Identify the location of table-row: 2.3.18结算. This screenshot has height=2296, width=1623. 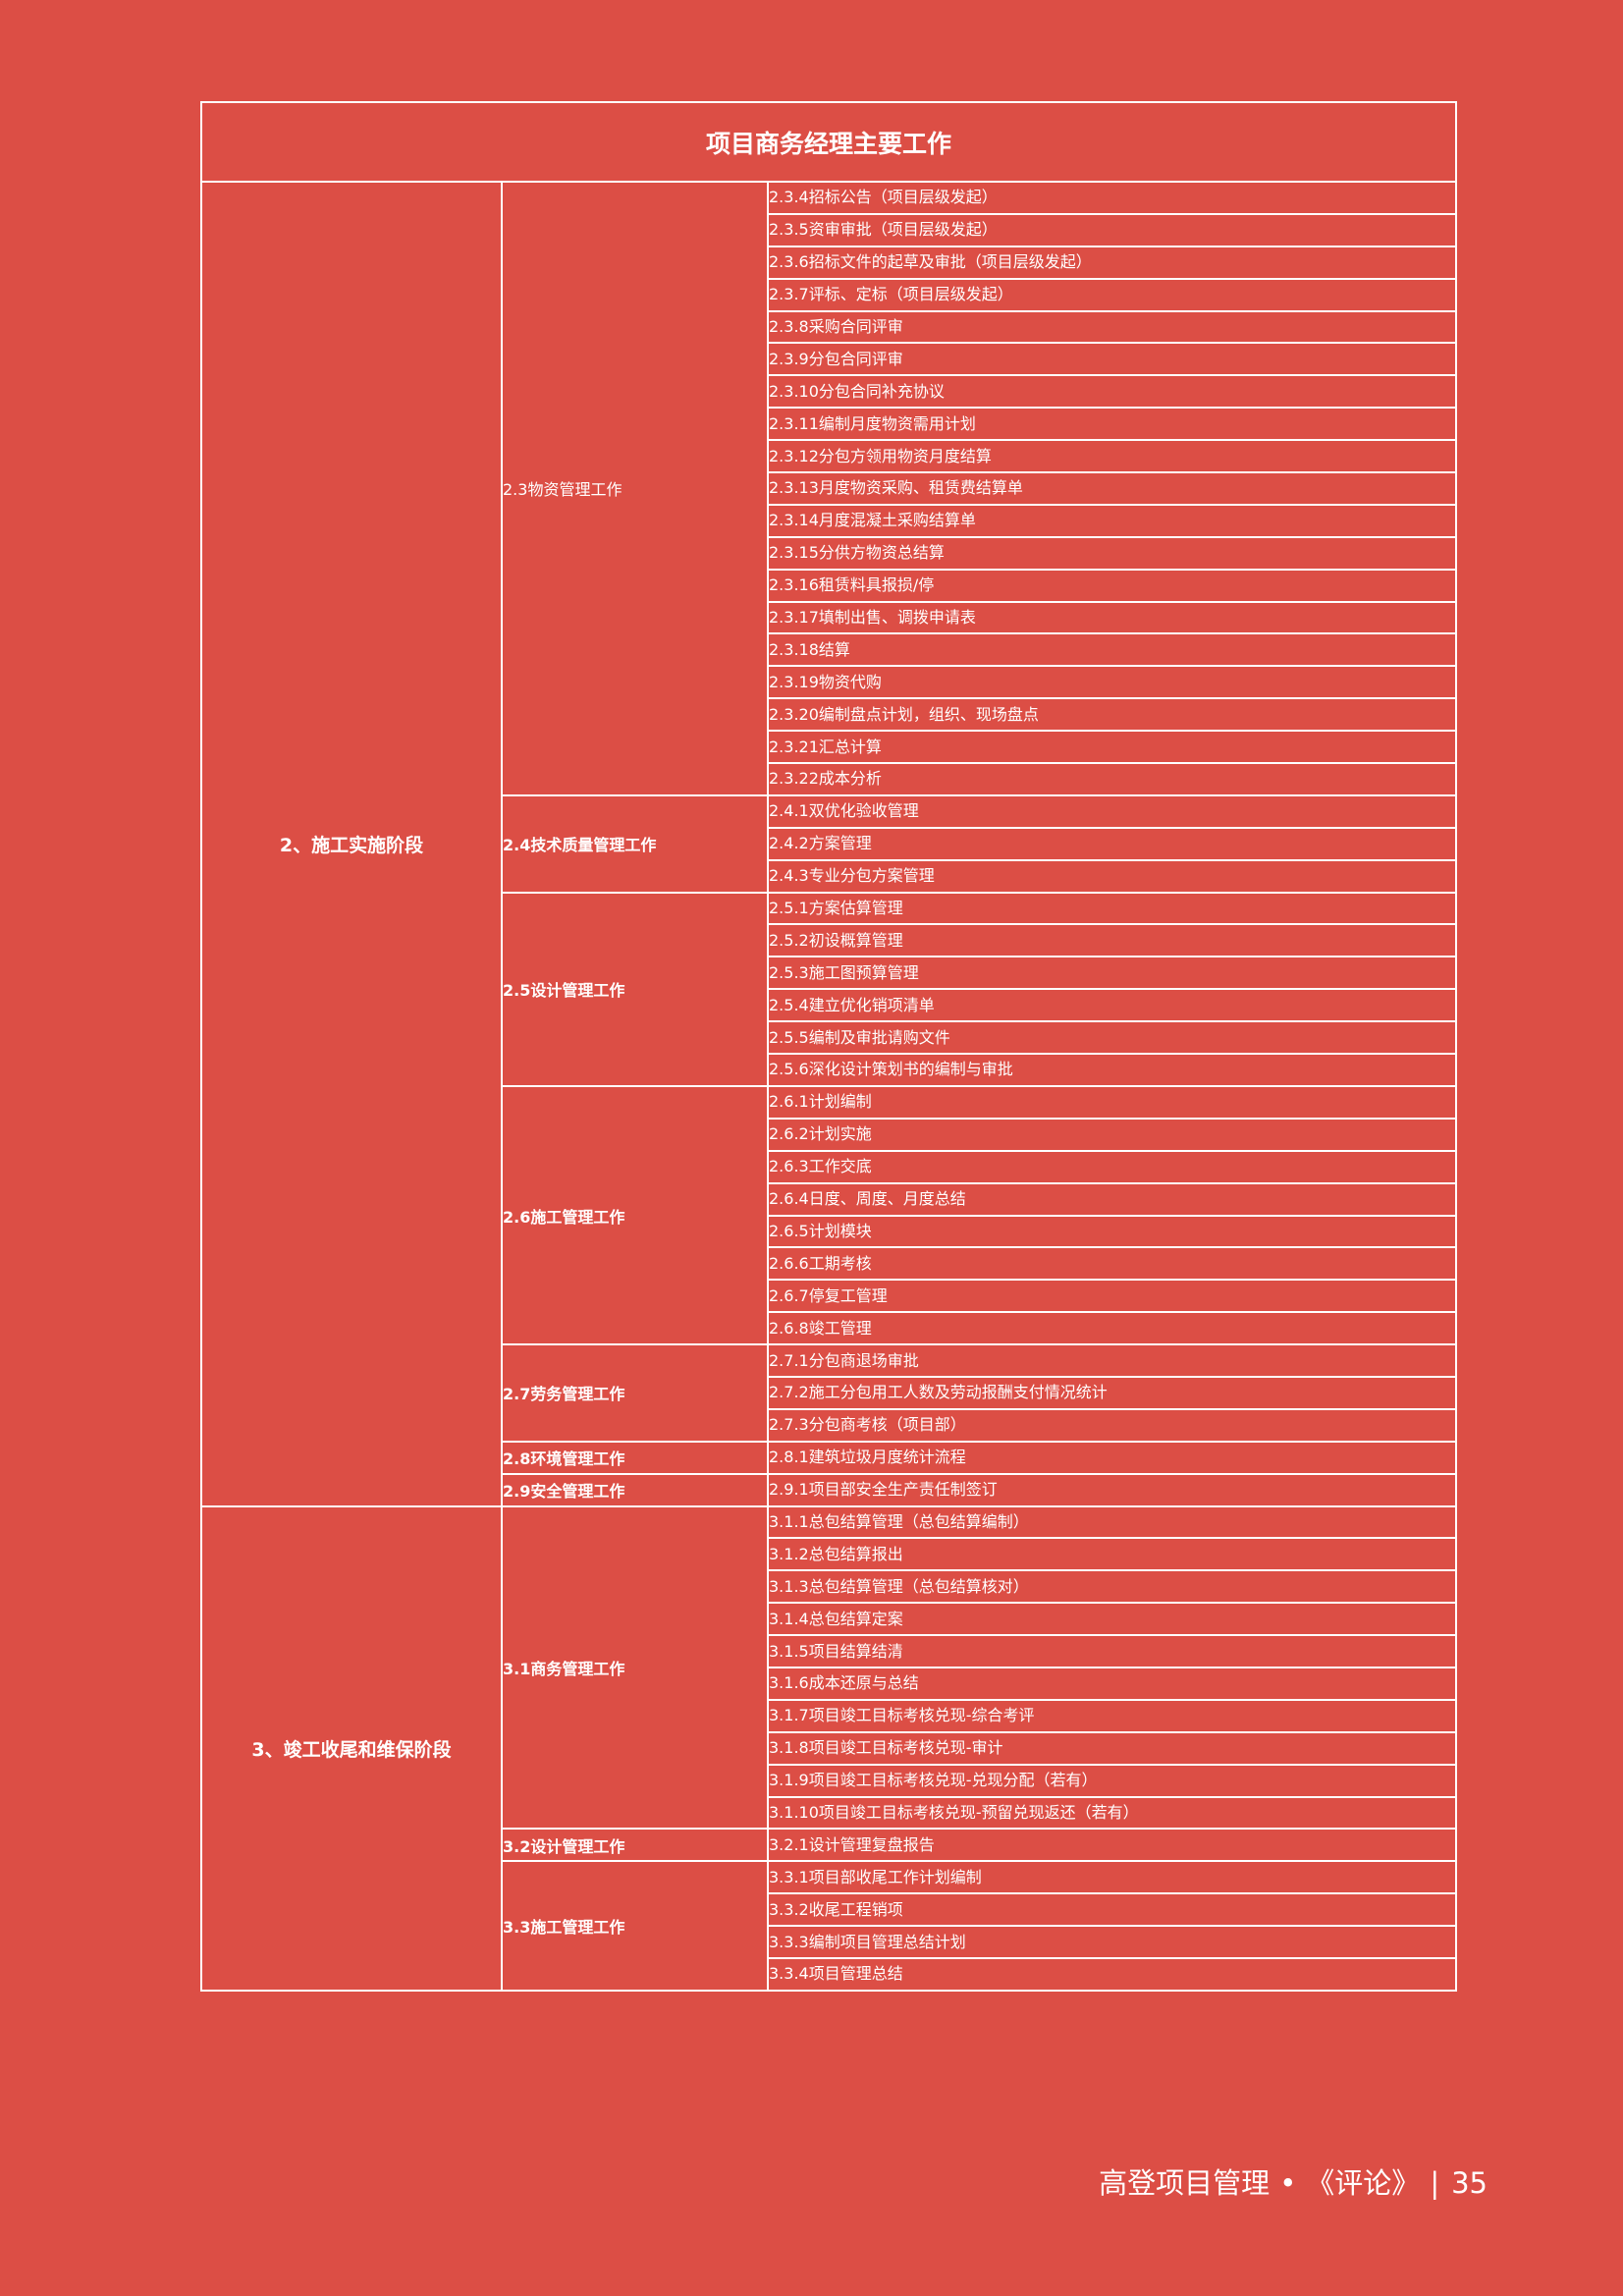
(829, 650).